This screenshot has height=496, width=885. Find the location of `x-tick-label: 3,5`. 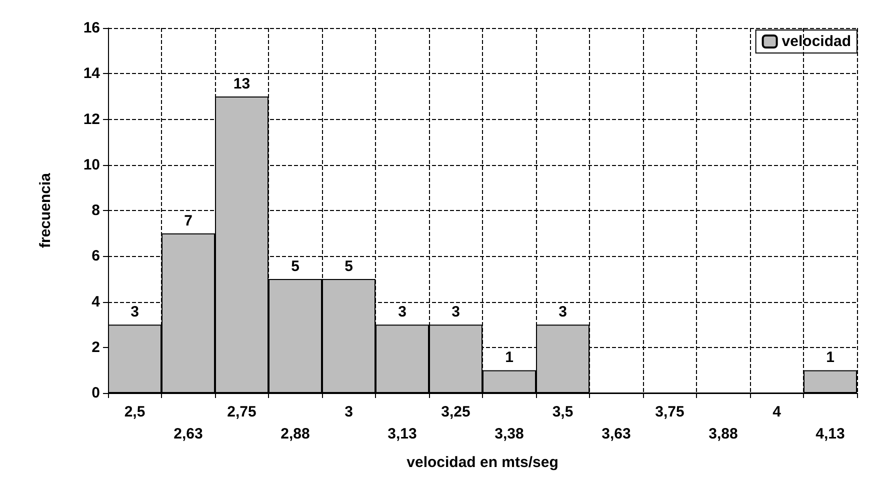

x-tick-label: 3,5 is located at coordinates (563, 412).